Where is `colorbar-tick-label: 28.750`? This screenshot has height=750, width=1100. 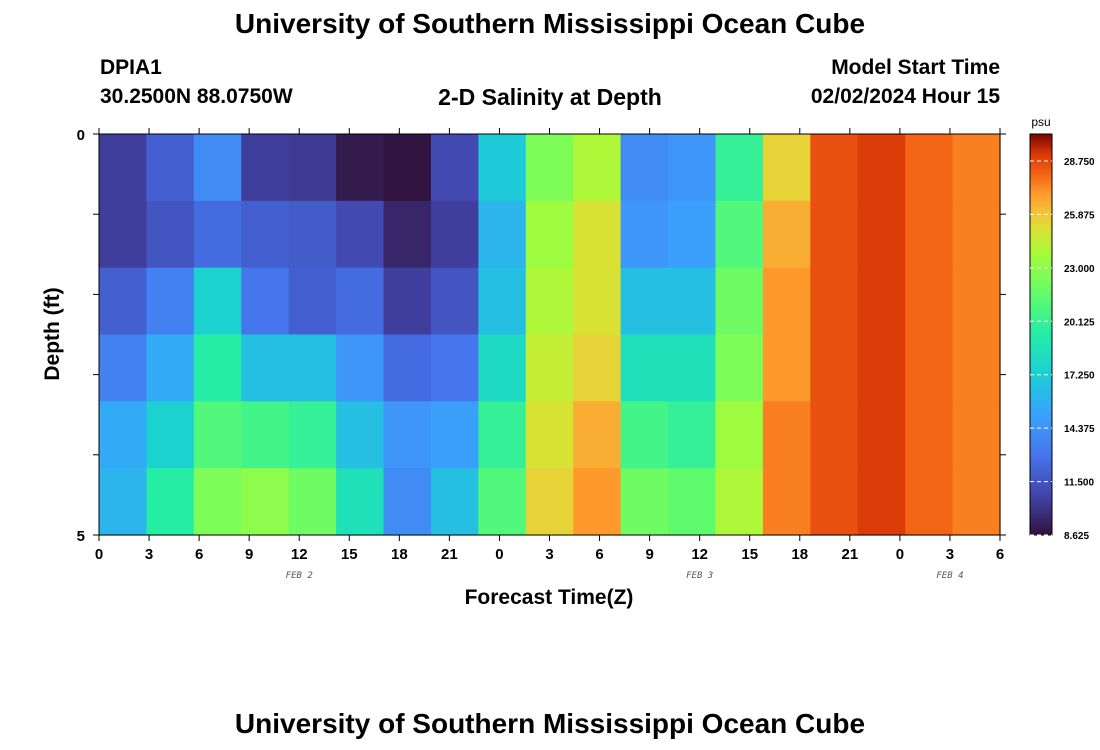 colorbar-tick-label: 28.750 is located at coordinates (1079, 162).